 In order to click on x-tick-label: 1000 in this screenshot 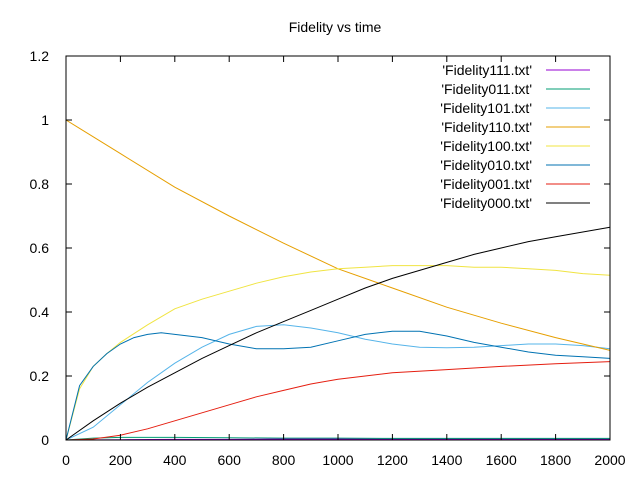, I will do `click(337, 460)`.